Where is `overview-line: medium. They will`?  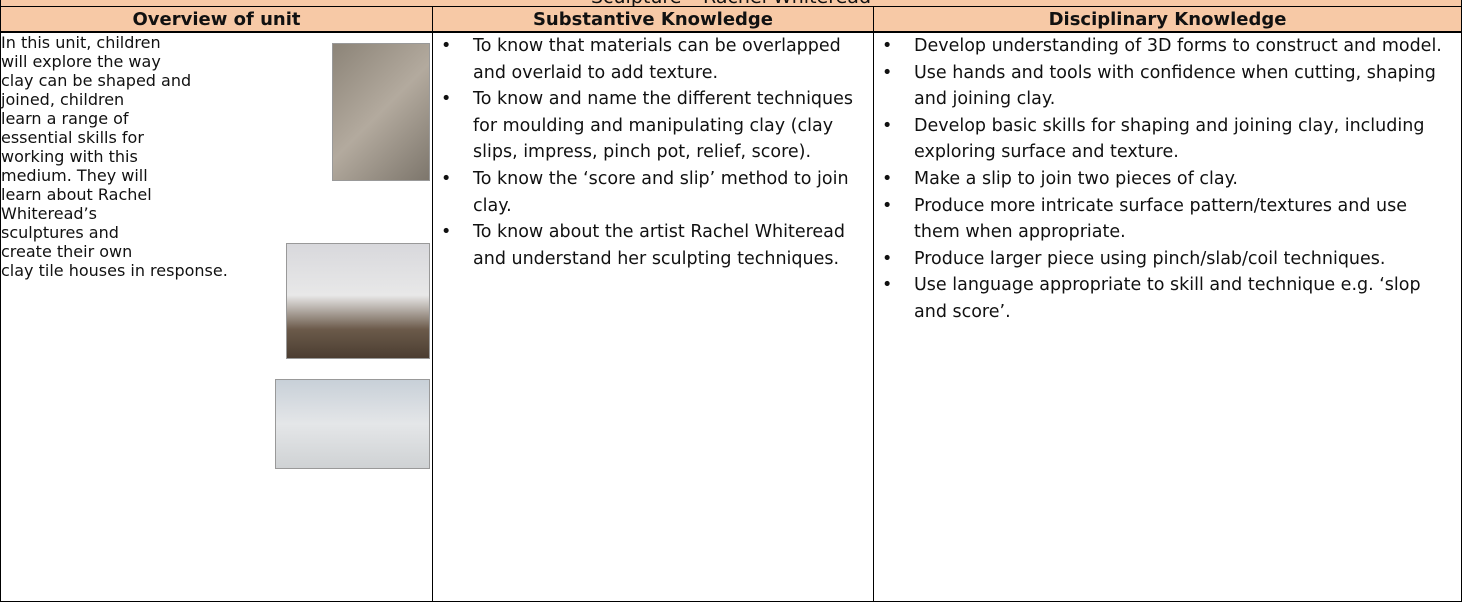
overview-line: medium. They will is located at coordinates (74, 175).